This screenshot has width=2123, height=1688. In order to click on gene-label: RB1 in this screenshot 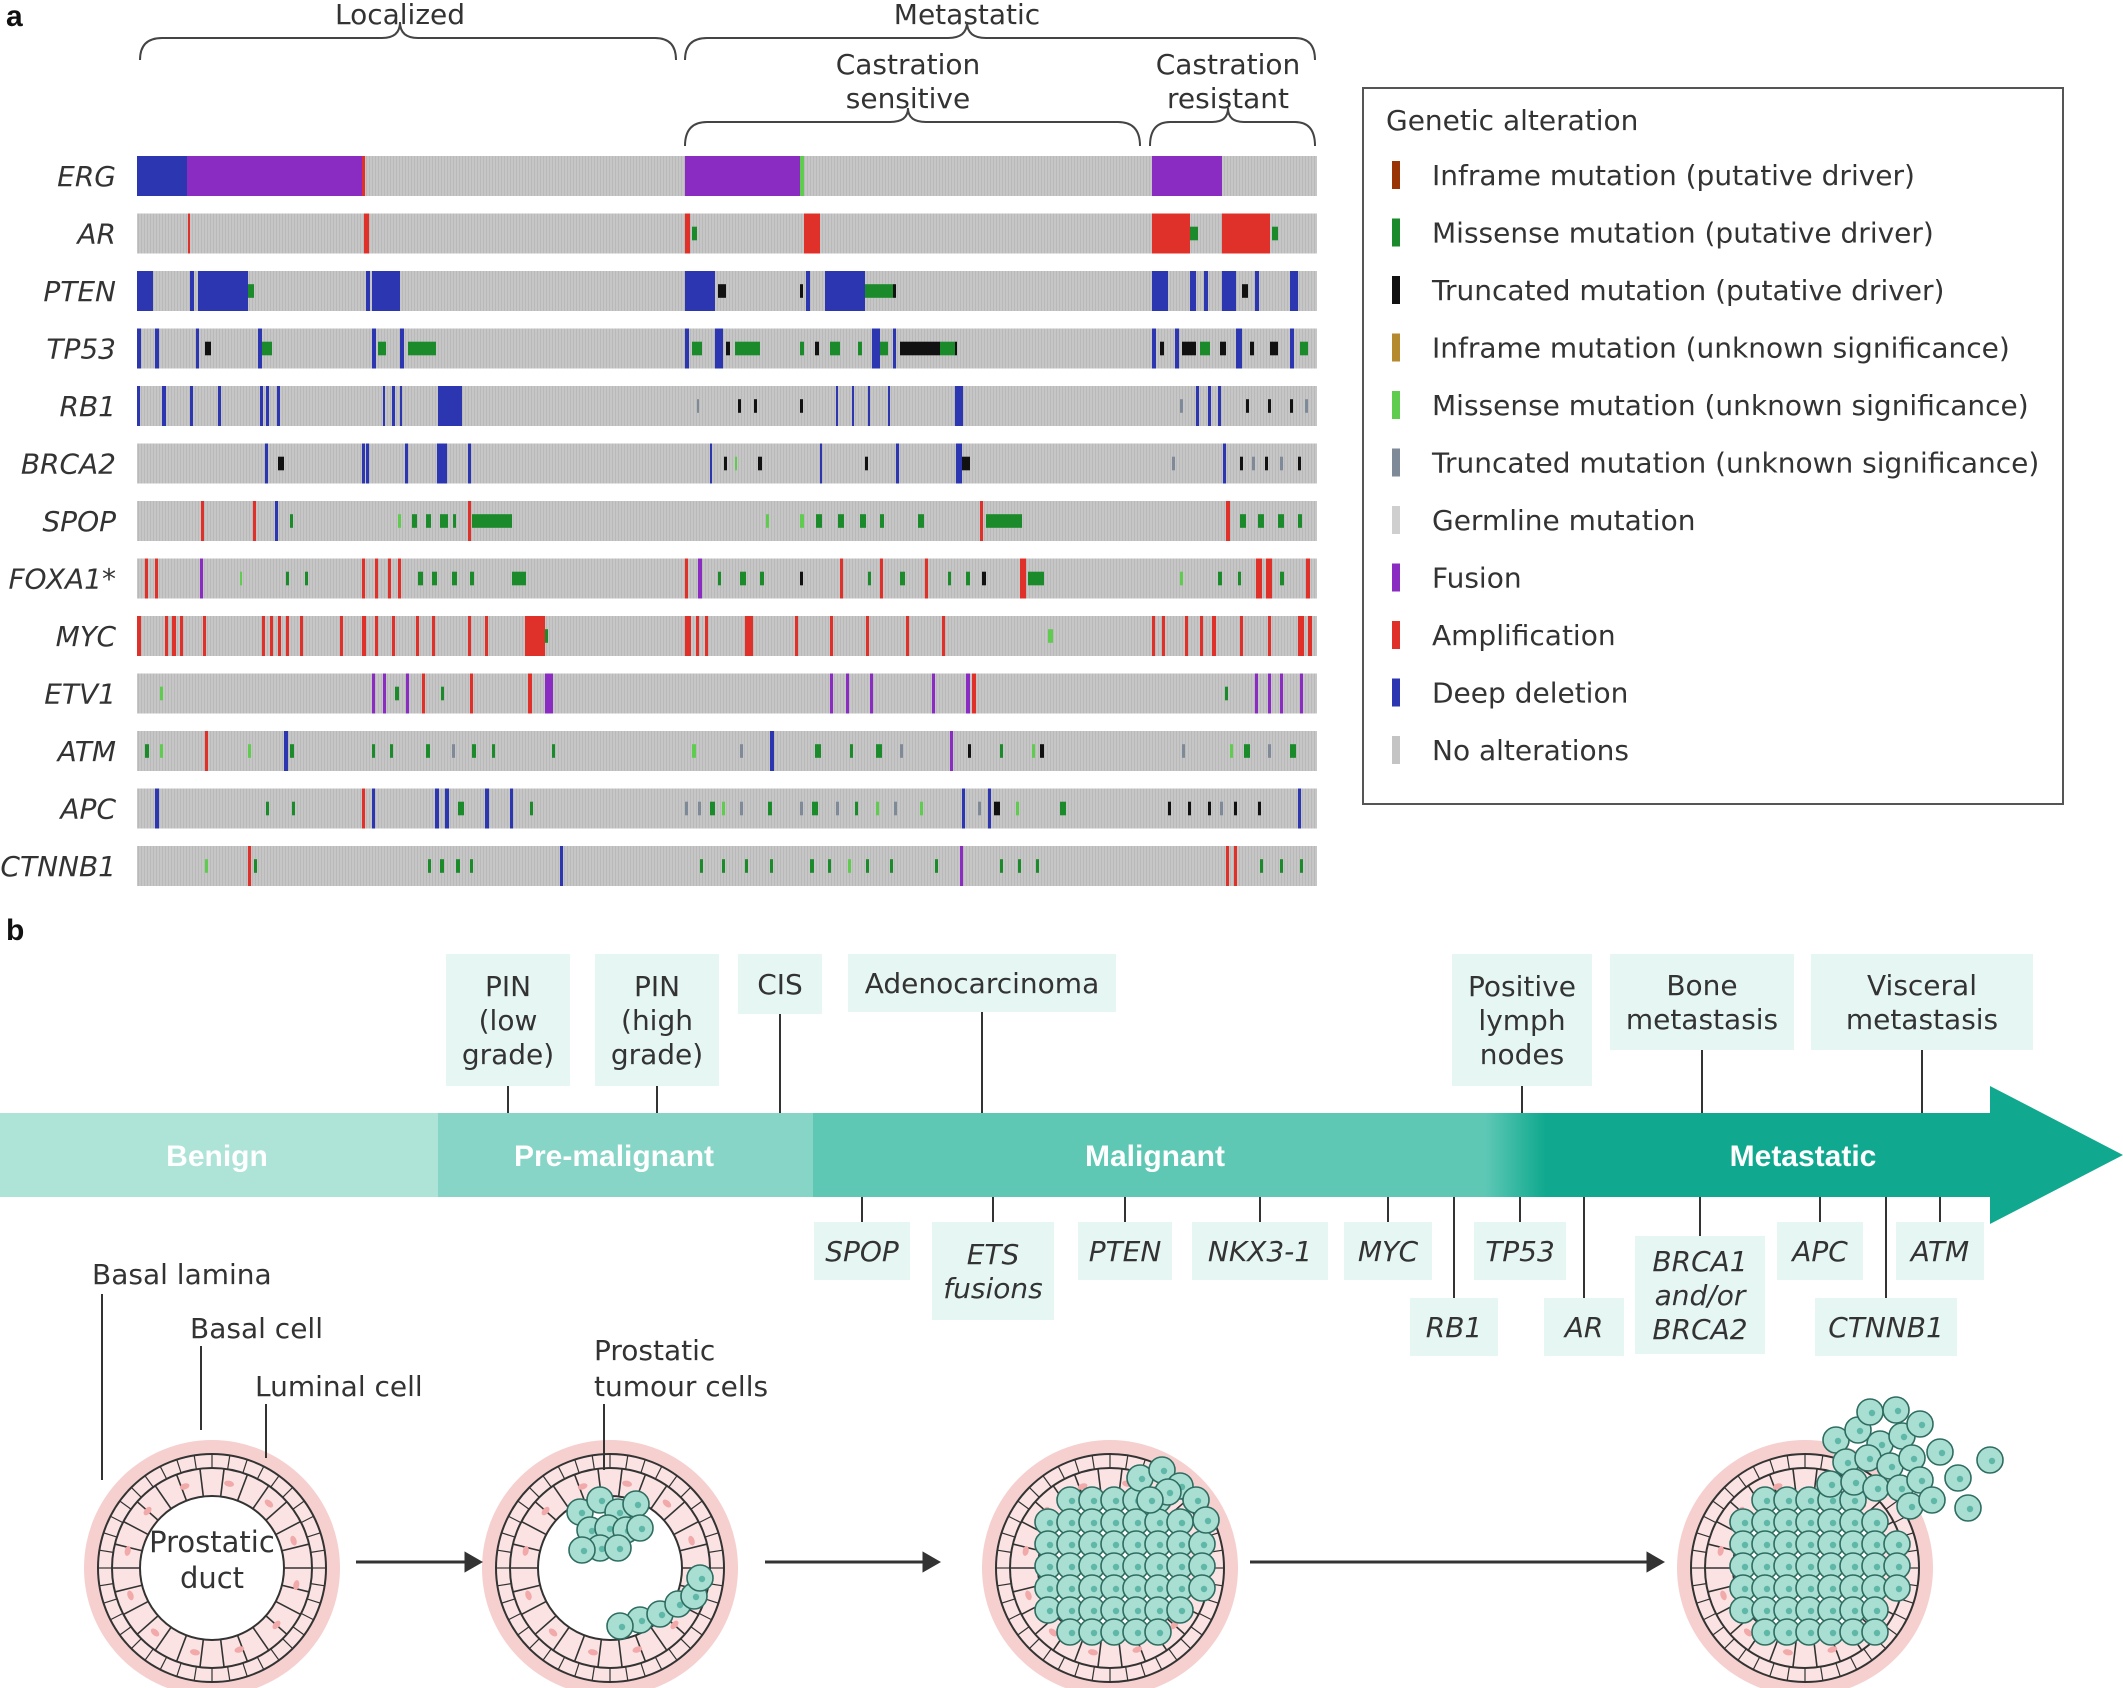, I will do `click(88, 406)`.